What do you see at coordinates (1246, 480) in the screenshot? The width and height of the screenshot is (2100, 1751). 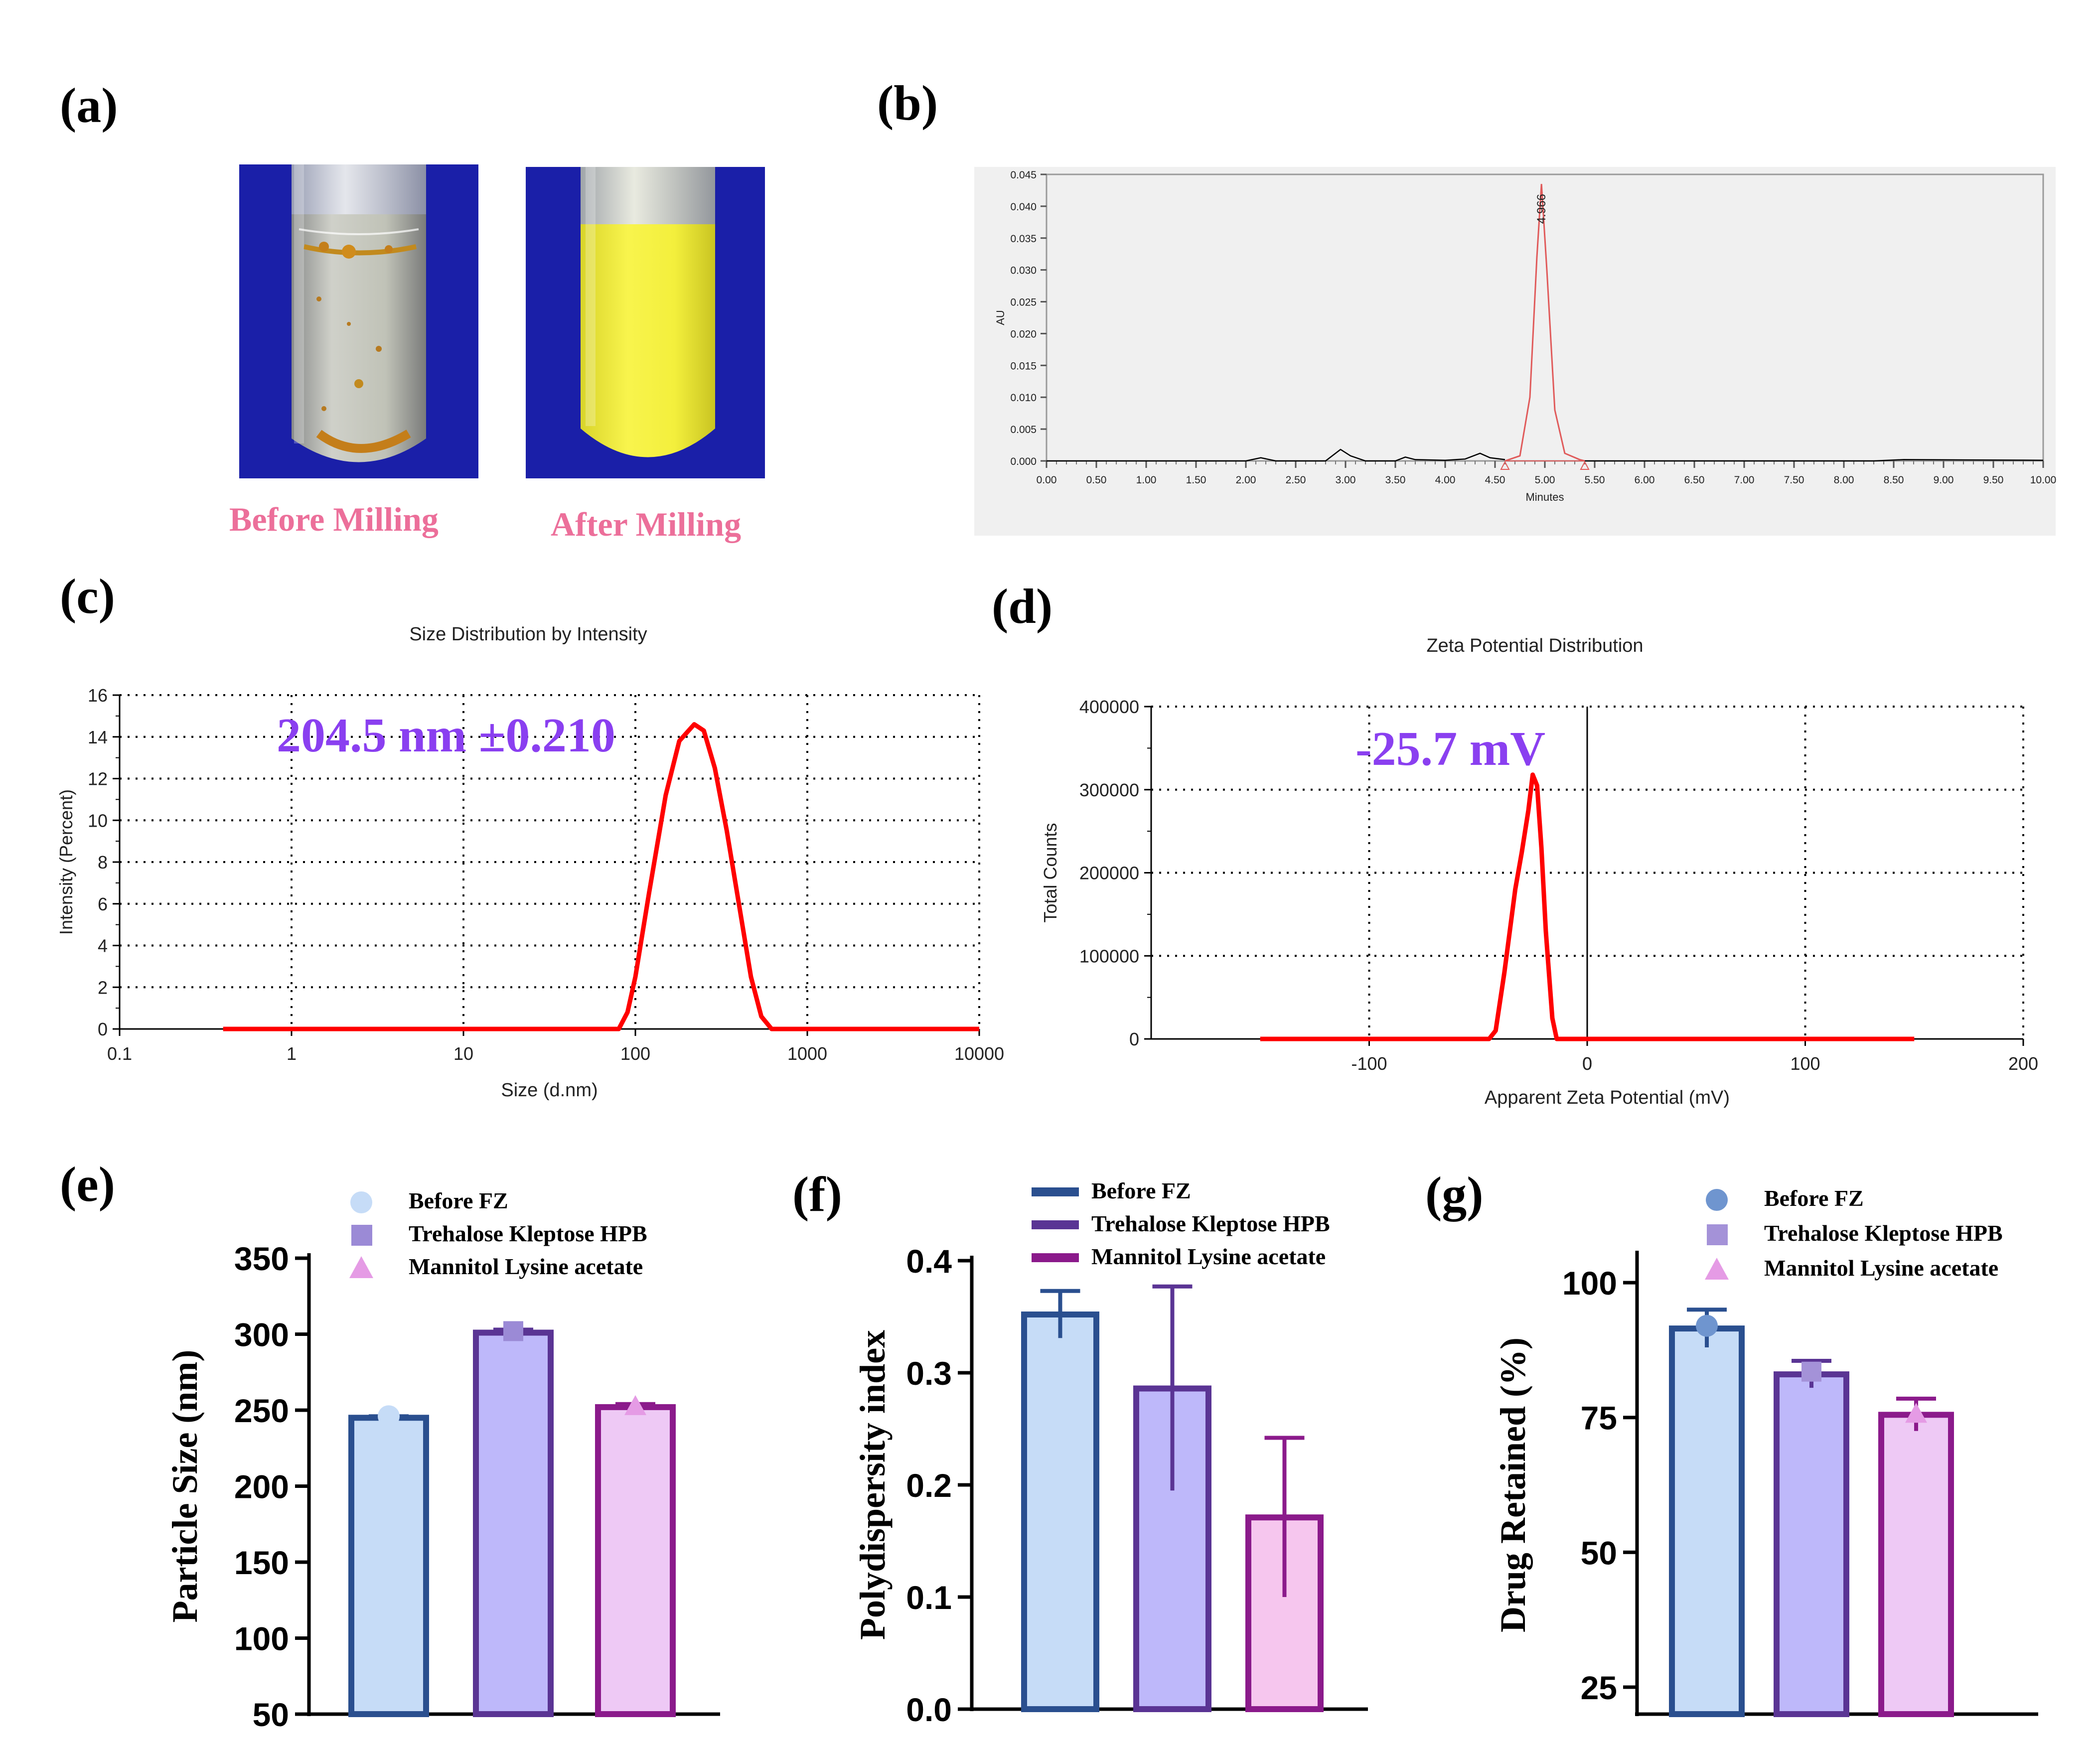 I see `x-tick-label: 2.00` at bounding box center [1246, 480].